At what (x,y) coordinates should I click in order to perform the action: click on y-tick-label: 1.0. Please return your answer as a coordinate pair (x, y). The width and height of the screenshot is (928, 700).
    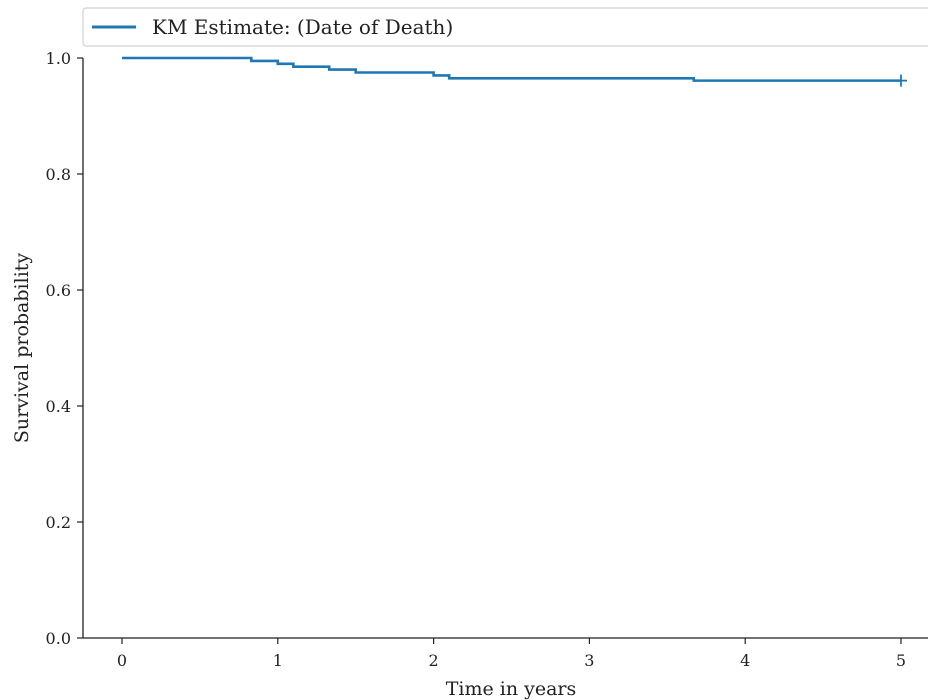
    Looking at the image, I should click on (58, 58).